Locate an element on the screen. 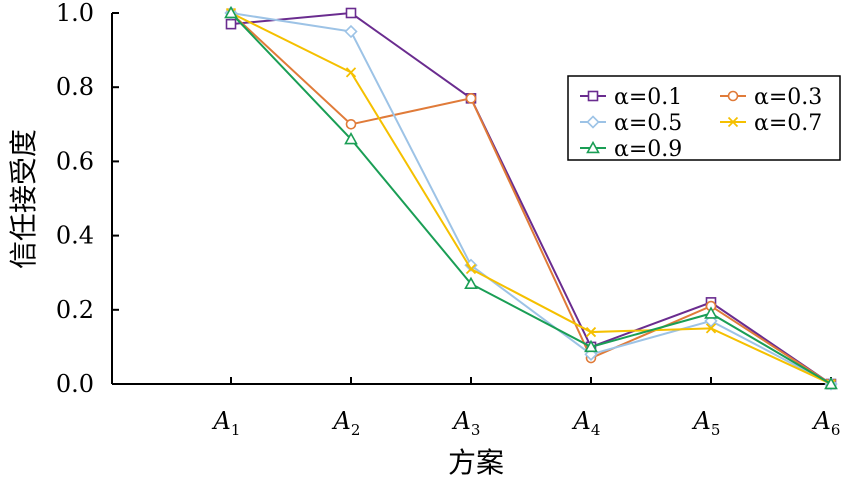 The image size is (846, 480). x-tick-label-subscript: 4 is located at coordinates (596, 430).